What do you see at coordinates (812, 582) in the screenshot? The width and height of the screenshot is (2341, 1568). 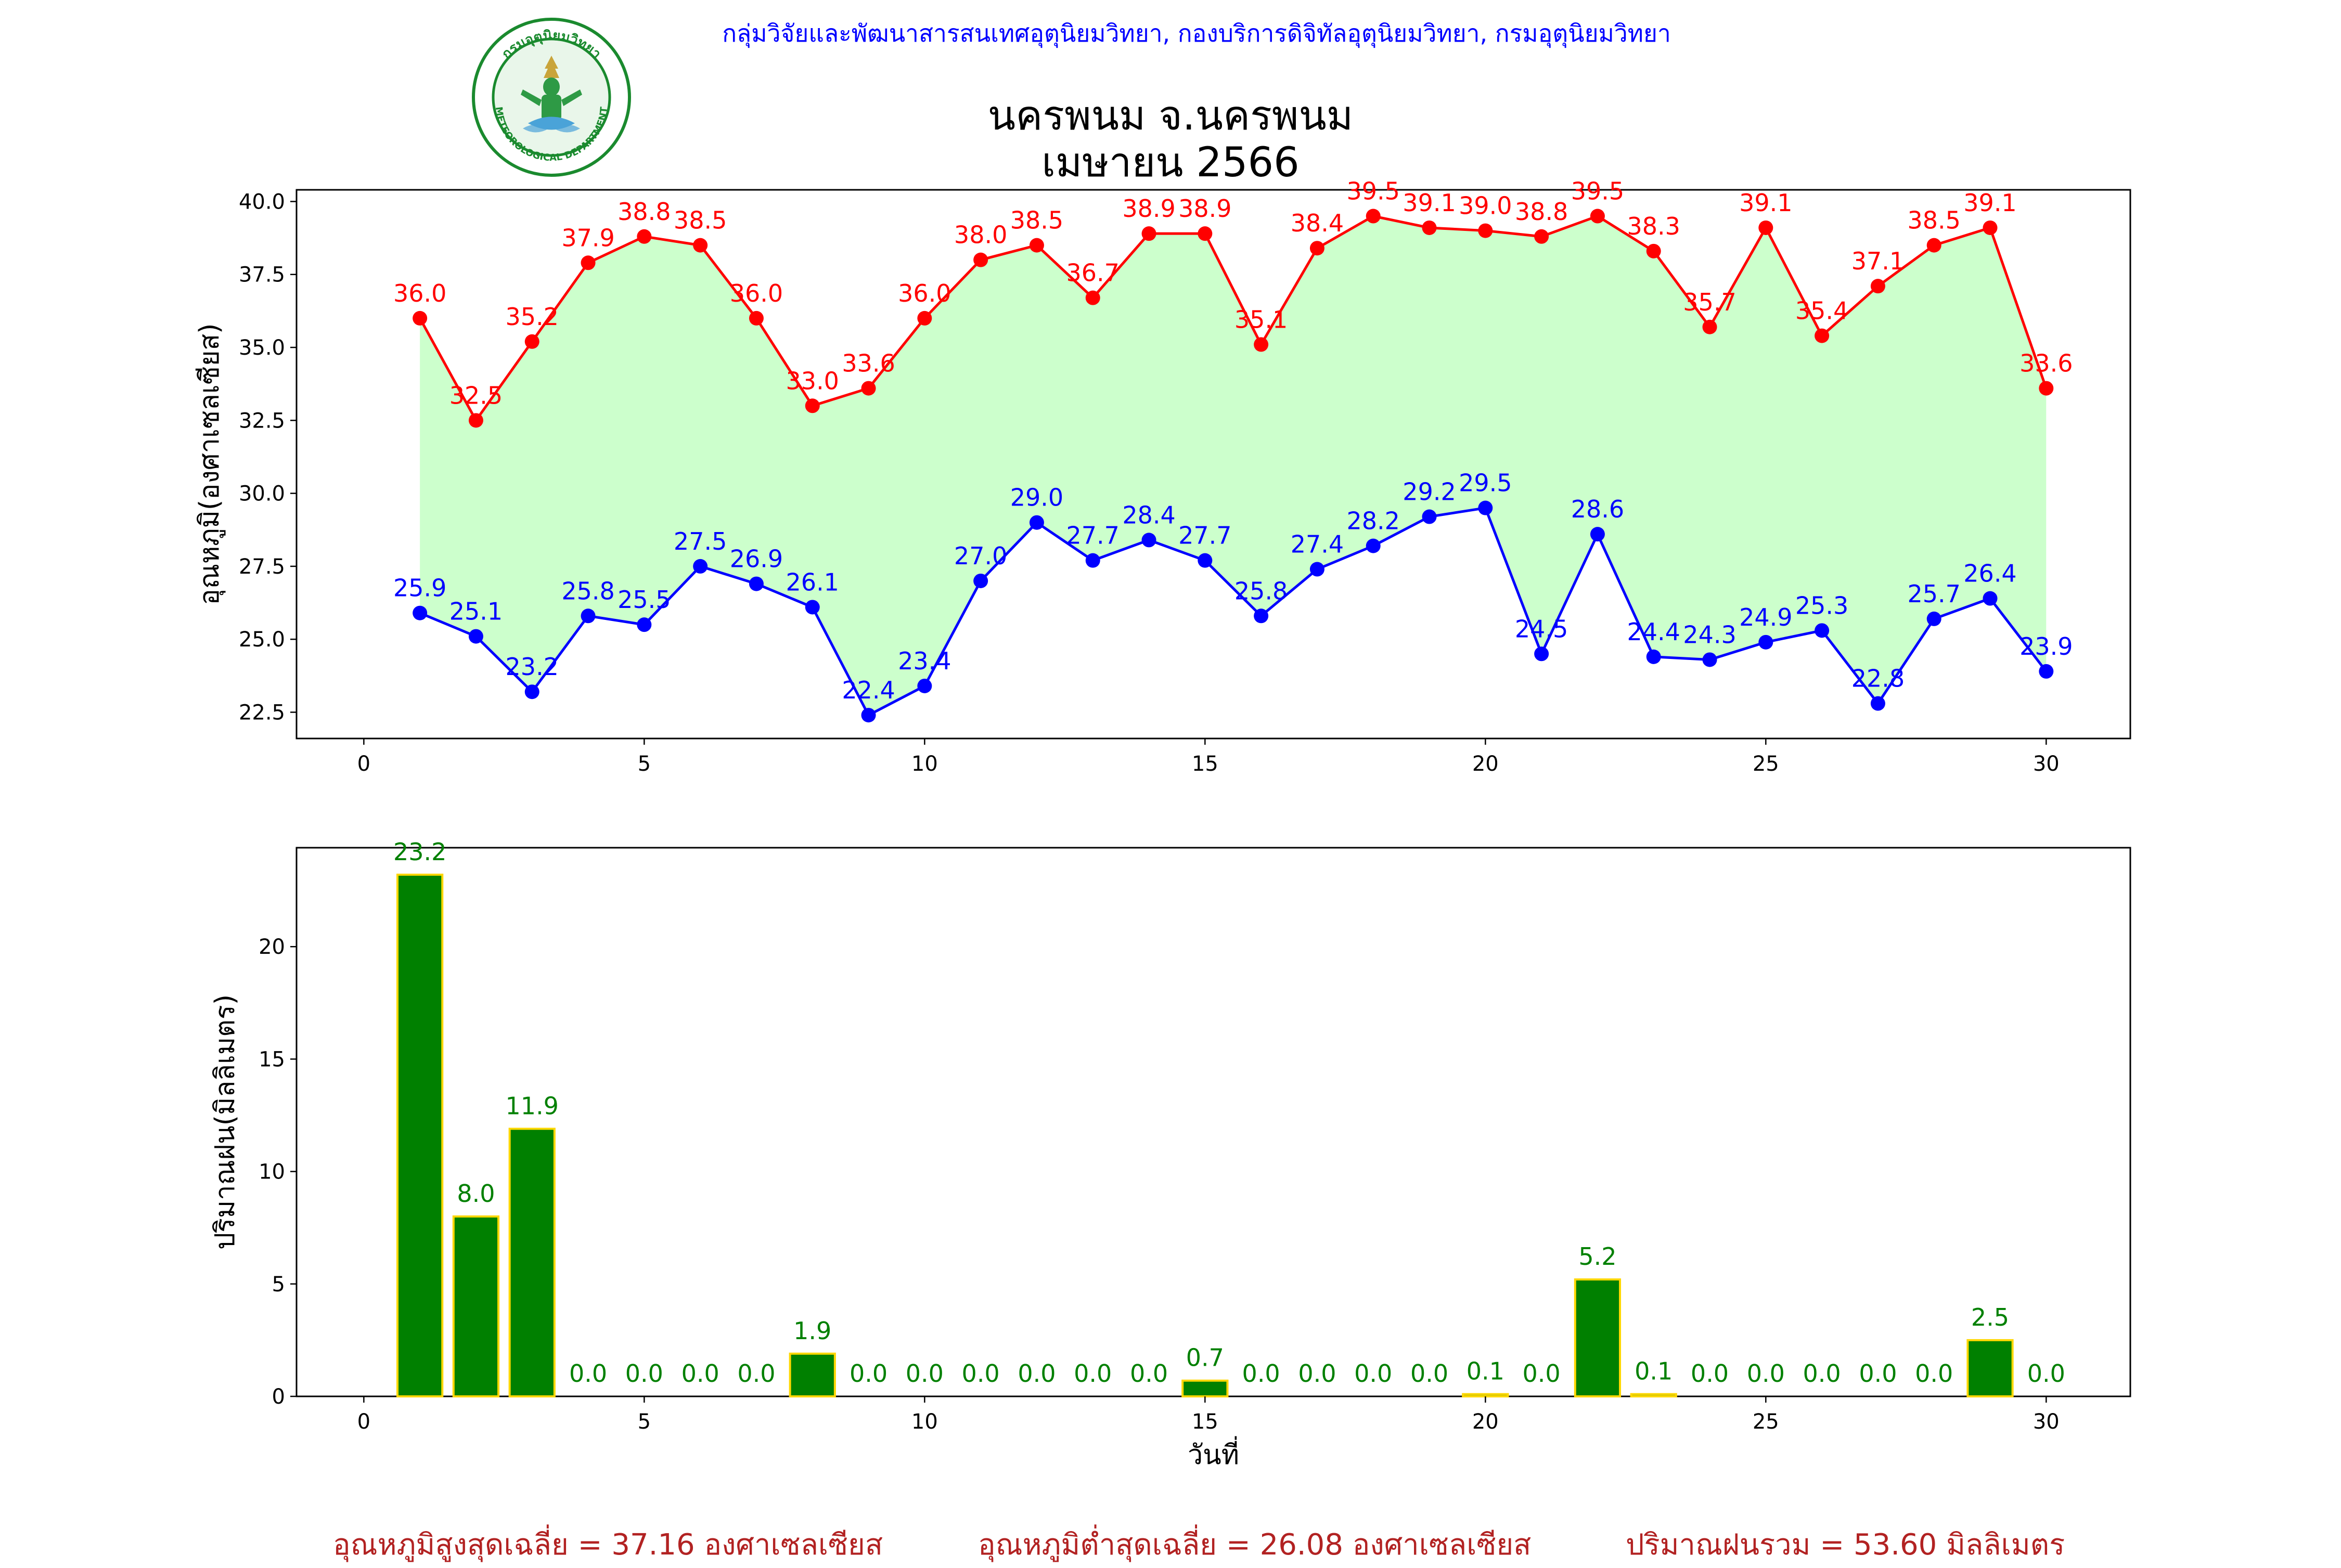 I see `min-temperature-data-label: 26.1` at bounding box center [812, 582].